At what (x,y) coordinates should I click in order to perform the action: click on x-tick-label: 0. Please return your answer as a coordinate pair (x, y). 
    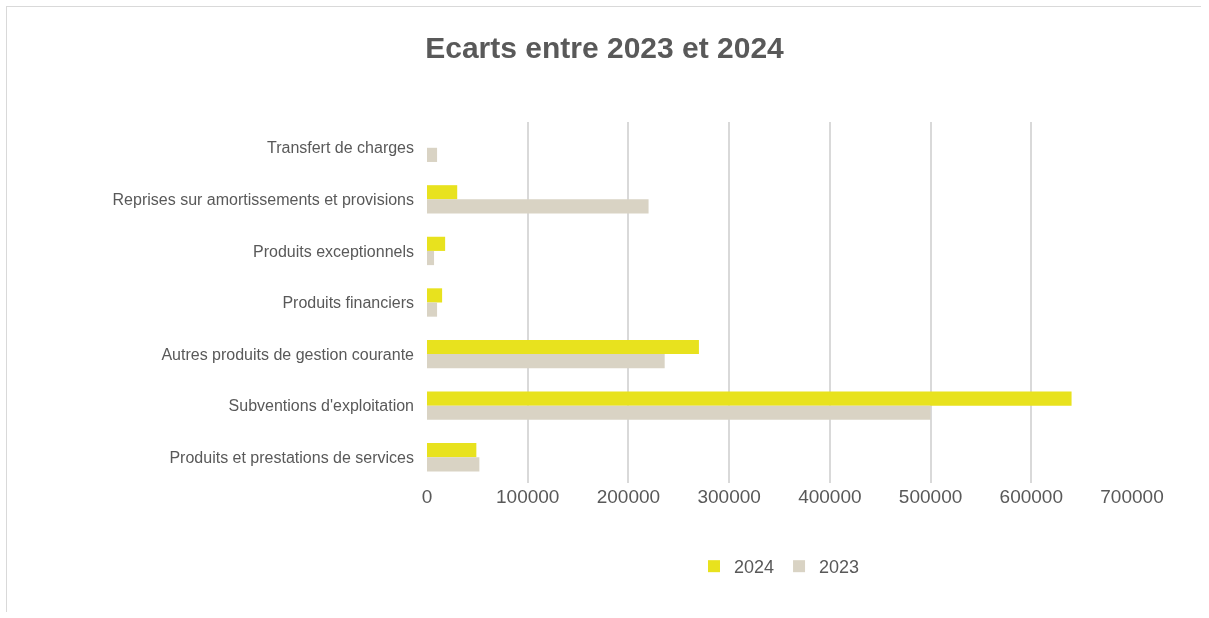
    Looking at the image, I should click on (427, 496).